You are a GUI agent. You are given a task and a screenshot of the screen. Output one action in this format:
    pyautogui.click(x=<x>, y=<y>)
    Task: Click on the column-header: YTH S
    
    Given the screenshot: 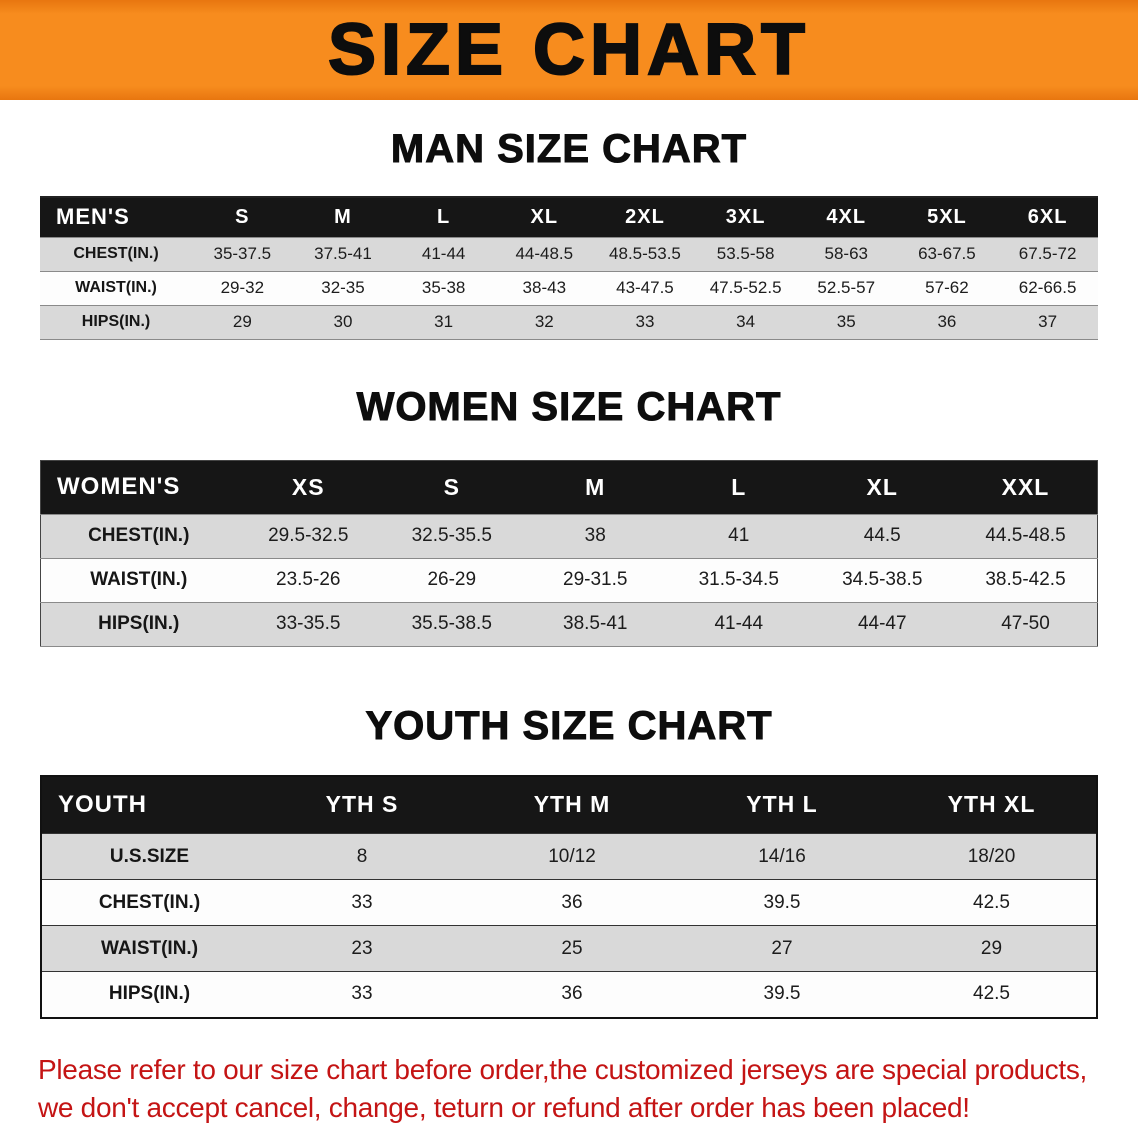 What is the action you would take?
    pyautogui.click(x=362, y=804)
    